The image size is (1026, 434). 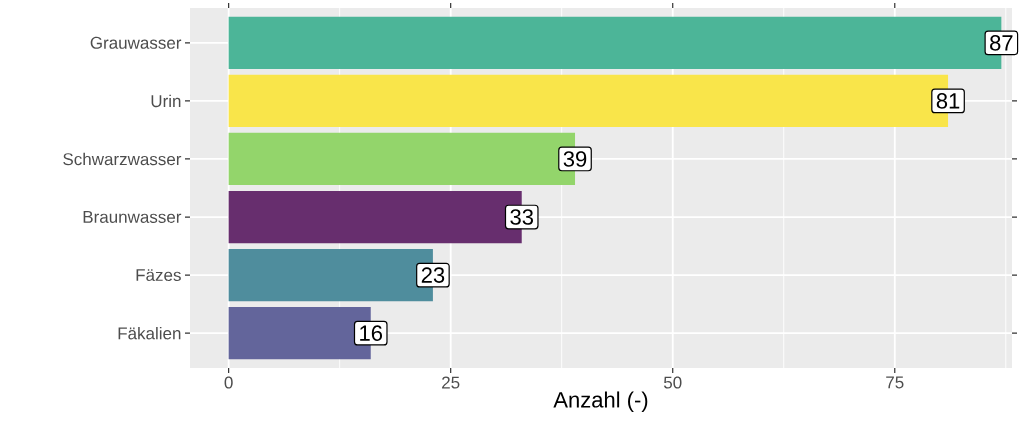 What do you see at coordinates (672, 382) in the screenshot?
I see `x-tick-label: 50` at bounding box center [672, 382].